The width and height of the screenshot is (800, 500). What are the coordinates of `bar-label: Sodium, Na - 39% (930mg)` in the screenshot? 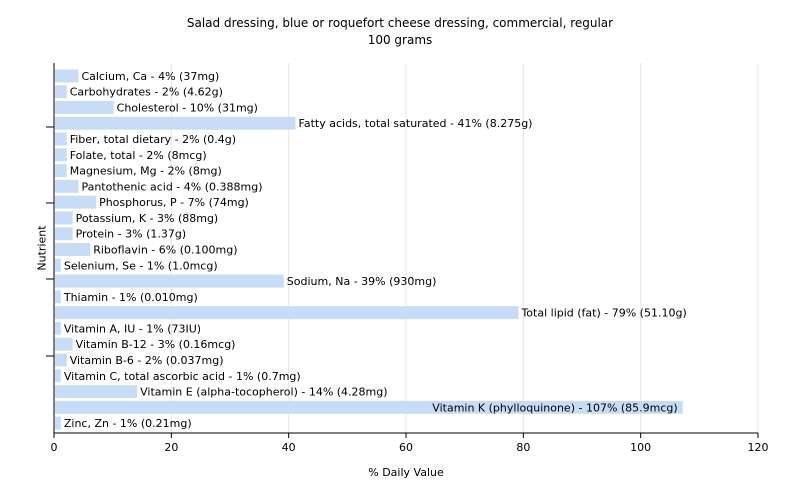 It's located at (362, 281).